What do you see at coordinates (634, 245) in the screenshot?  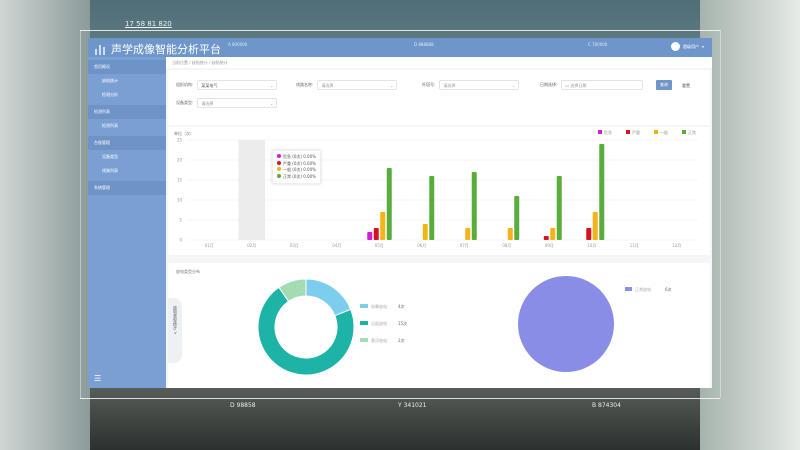 I see `x-tick-label: 11月` at bounding box center [634, 245].